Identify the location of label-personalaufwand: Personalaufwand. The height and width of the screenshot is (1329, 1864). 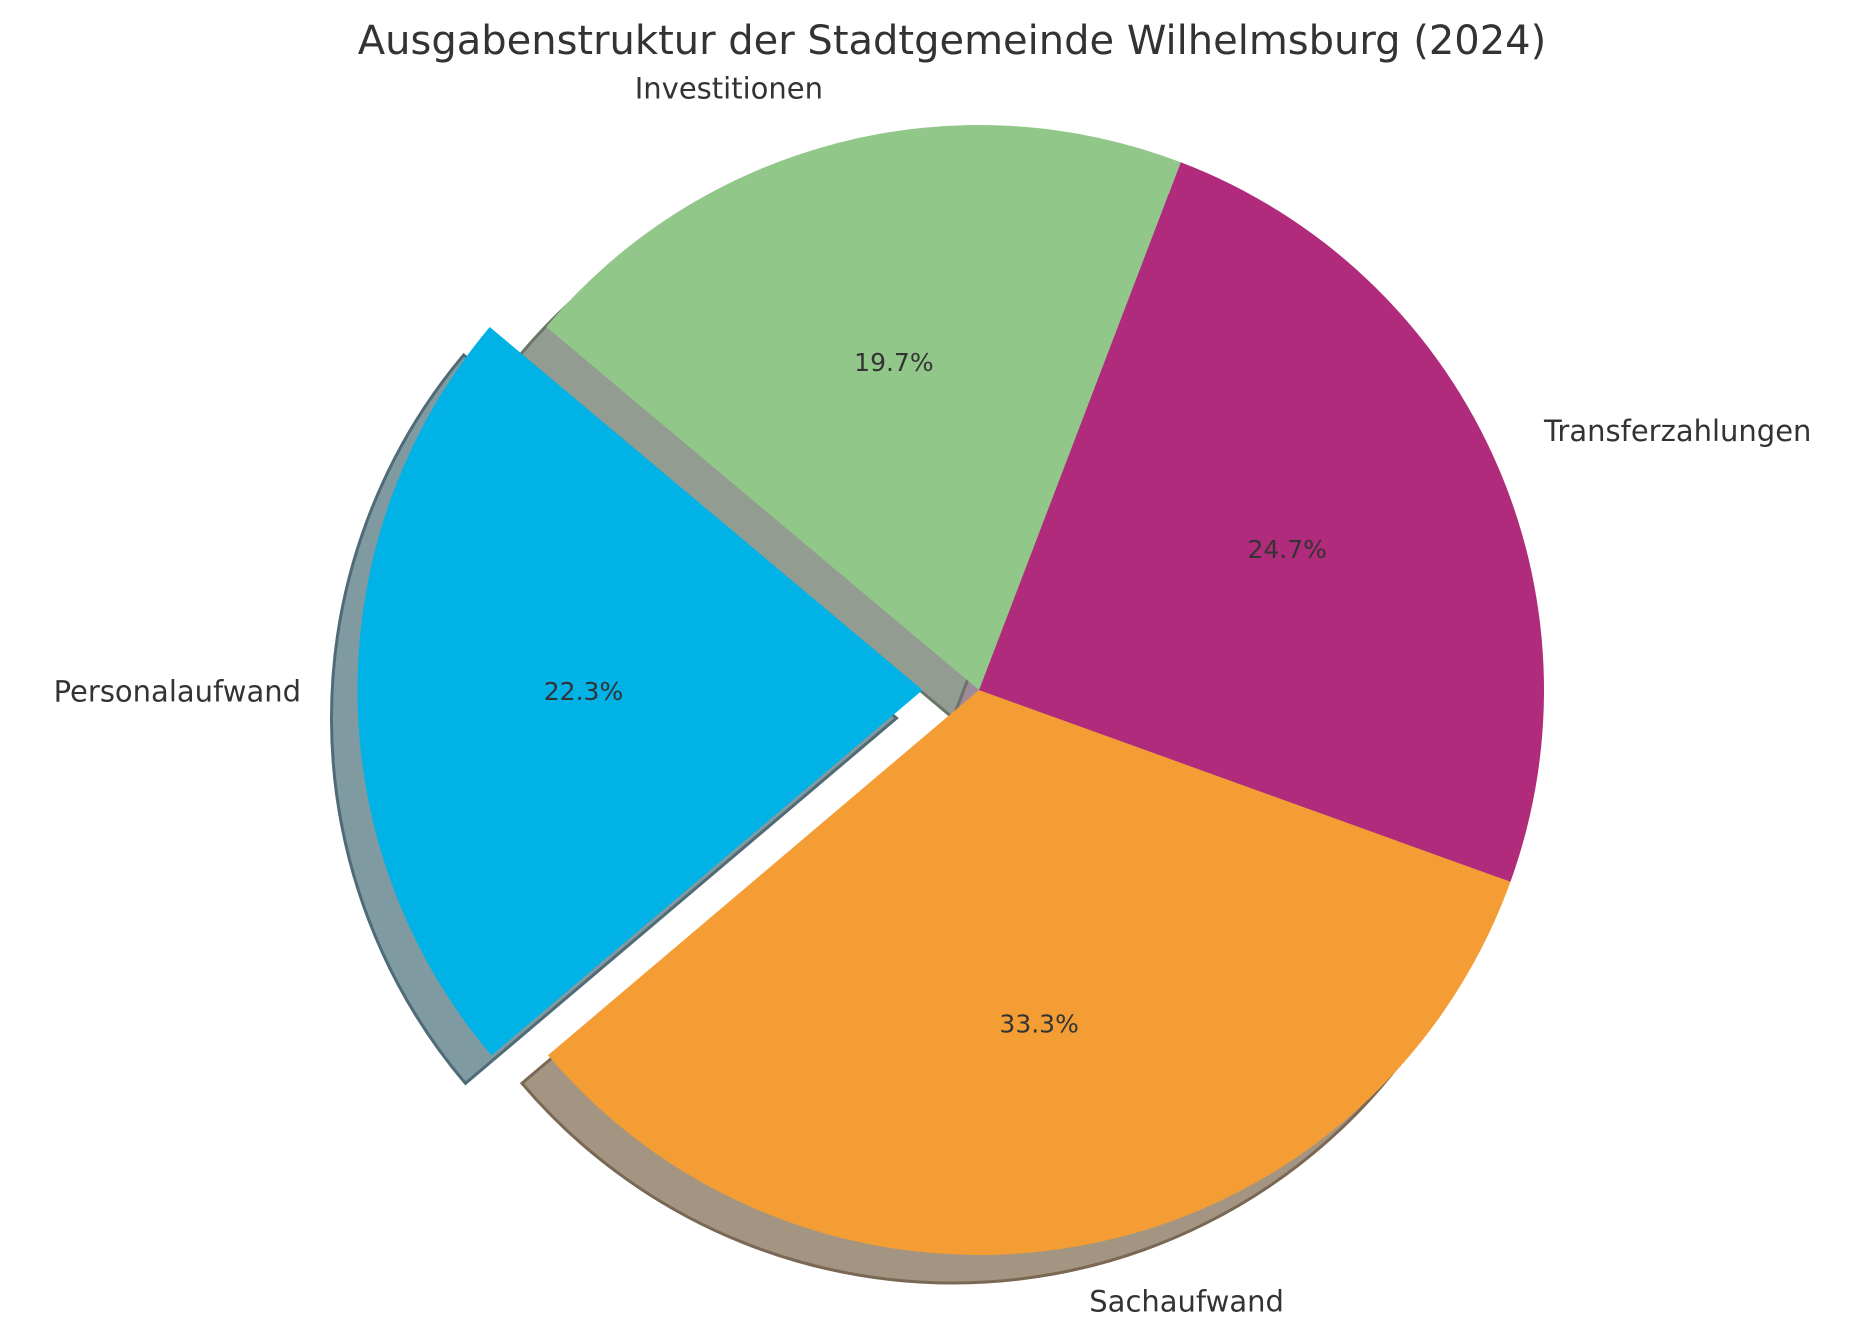
(177, 692).